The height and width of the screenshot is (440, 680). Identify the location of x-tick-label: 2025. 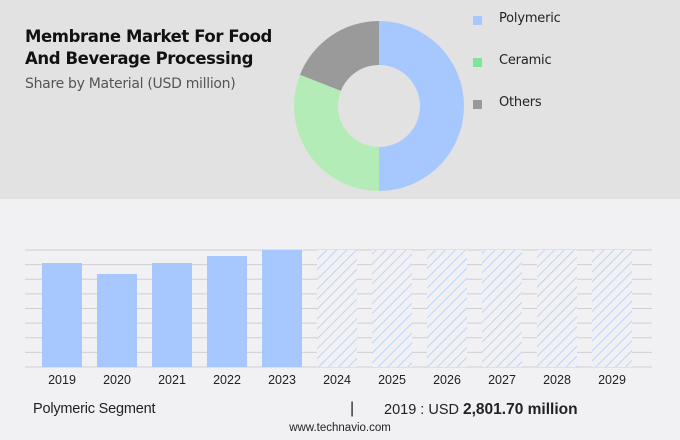
(392, 380).